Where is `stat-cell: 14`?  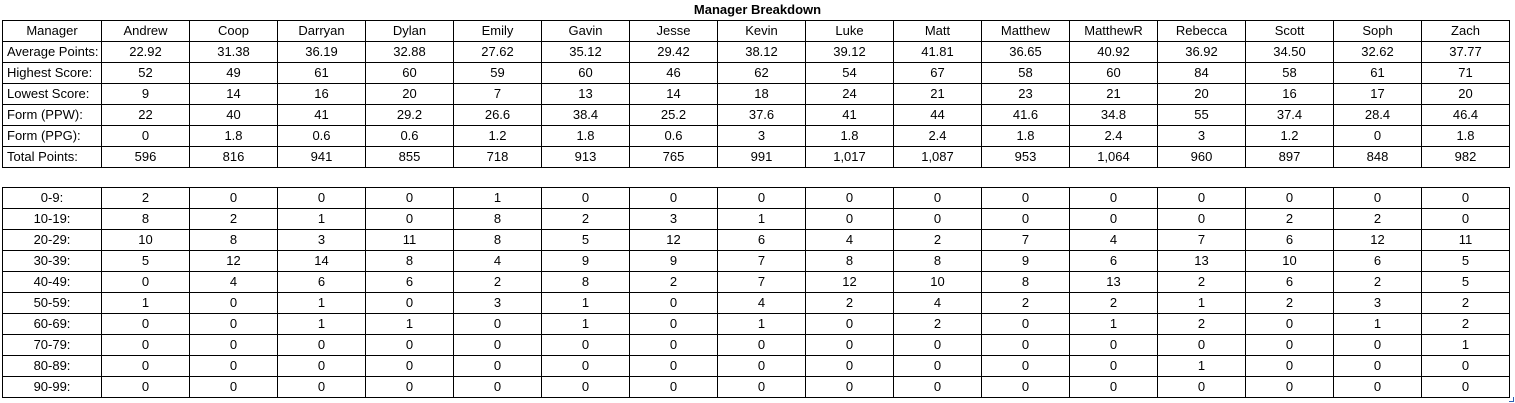
stat-cell: 14 is located at coordinates (233, 94).